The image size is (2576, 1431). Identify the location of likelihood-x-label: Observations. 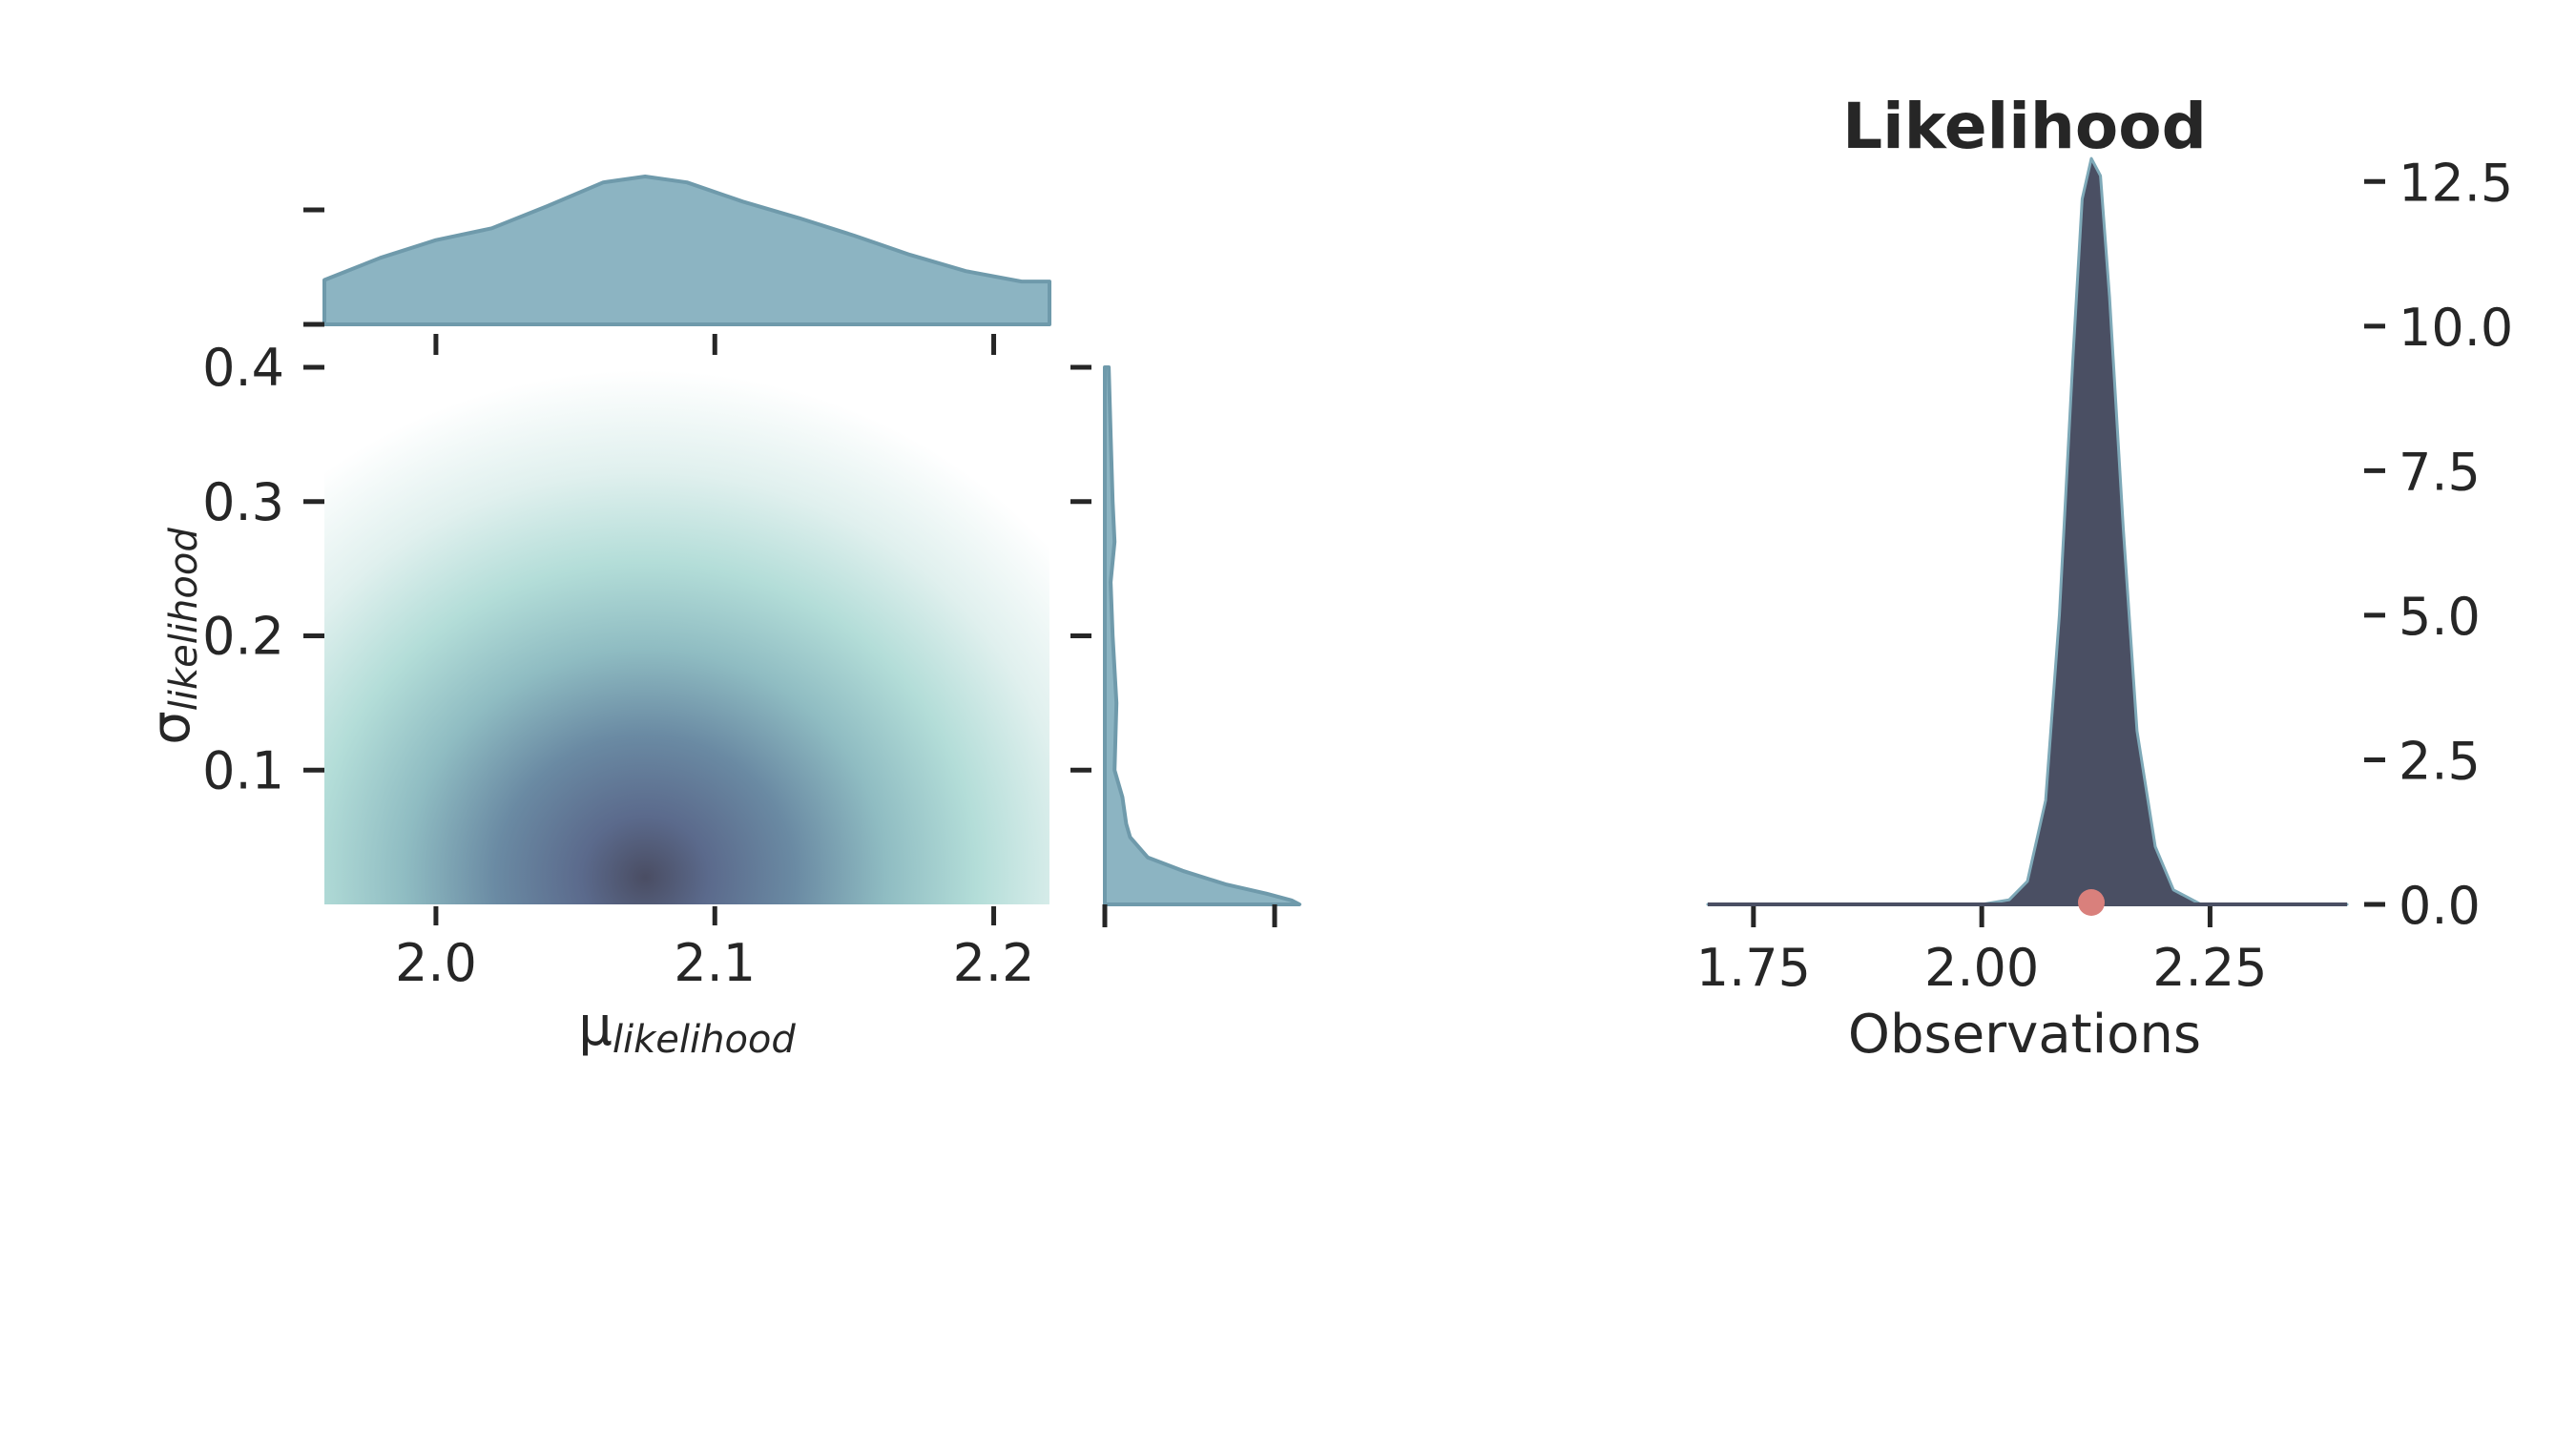
(2024, 1035).